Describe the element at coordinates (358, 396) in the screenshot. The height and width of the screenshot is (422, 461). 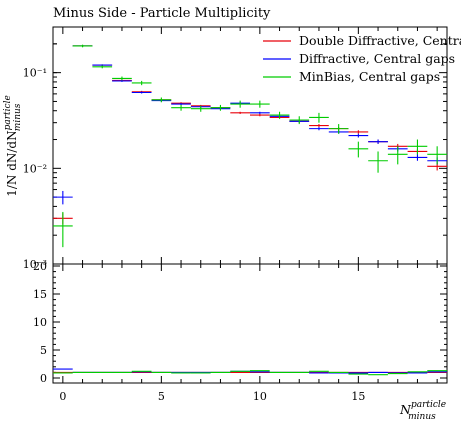
I see `x-tick-label: 15` at that location.